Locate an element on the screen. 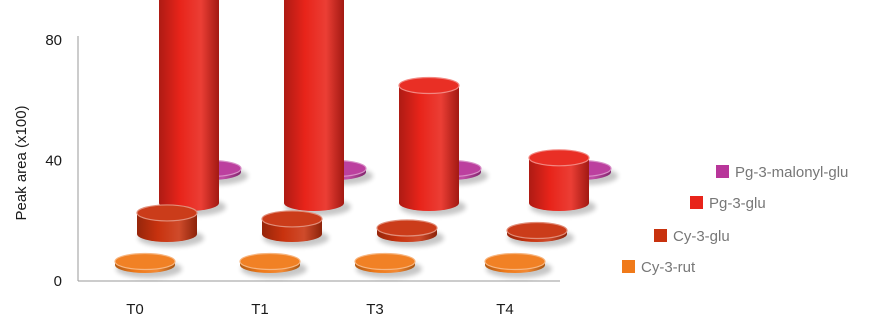  legend-item-cy-3-rut: Cy-3-rut is located at coordinates (659, 267).